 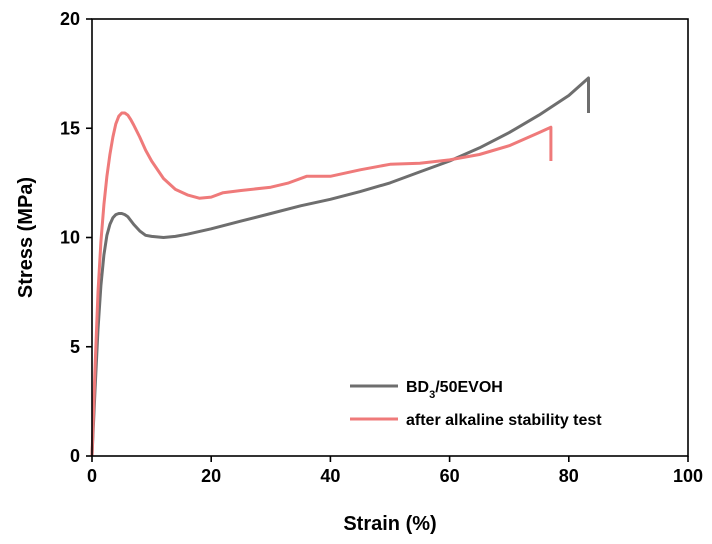 What do you see at coordinates (450, 476) in the screenshot?
I see `x-tick-label: 60` at bounding box center [450, 476].